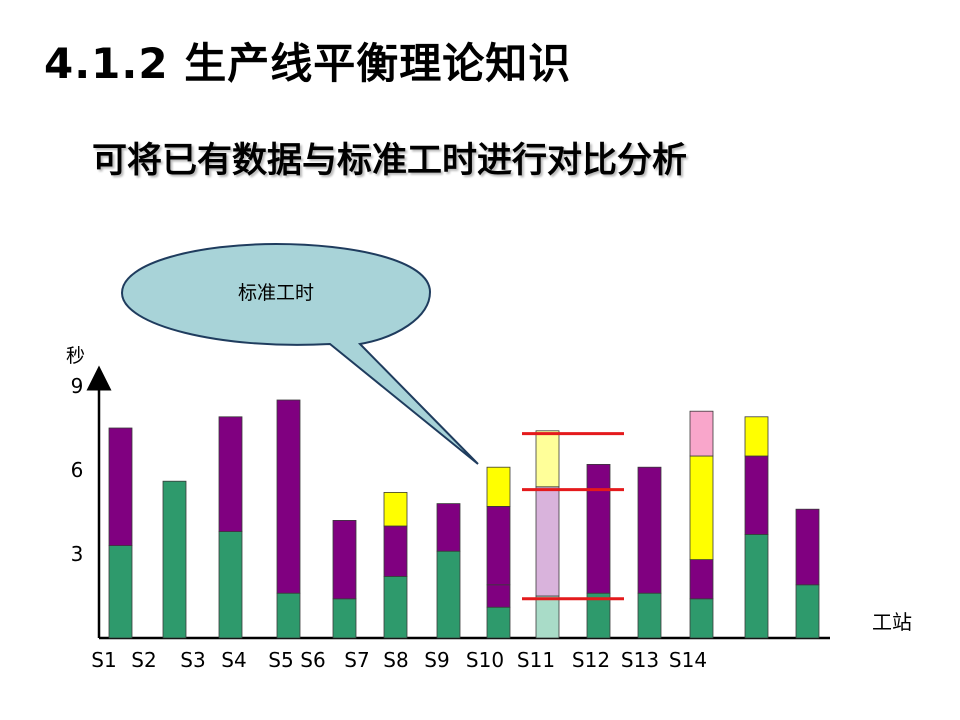 Image resolution: width=960 pixels, height=720 pixels. I want to click on x-tick-label-s6: S6, so click(312, 660).